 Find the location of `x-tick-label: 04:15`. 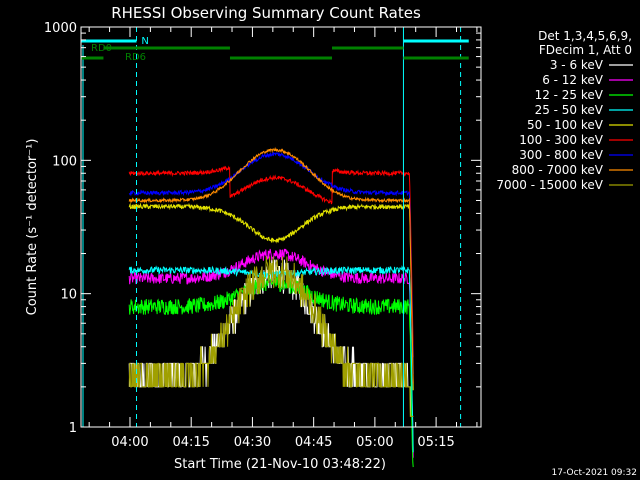

x-tick-label: 04:15 is located at coordinates (190, 442).